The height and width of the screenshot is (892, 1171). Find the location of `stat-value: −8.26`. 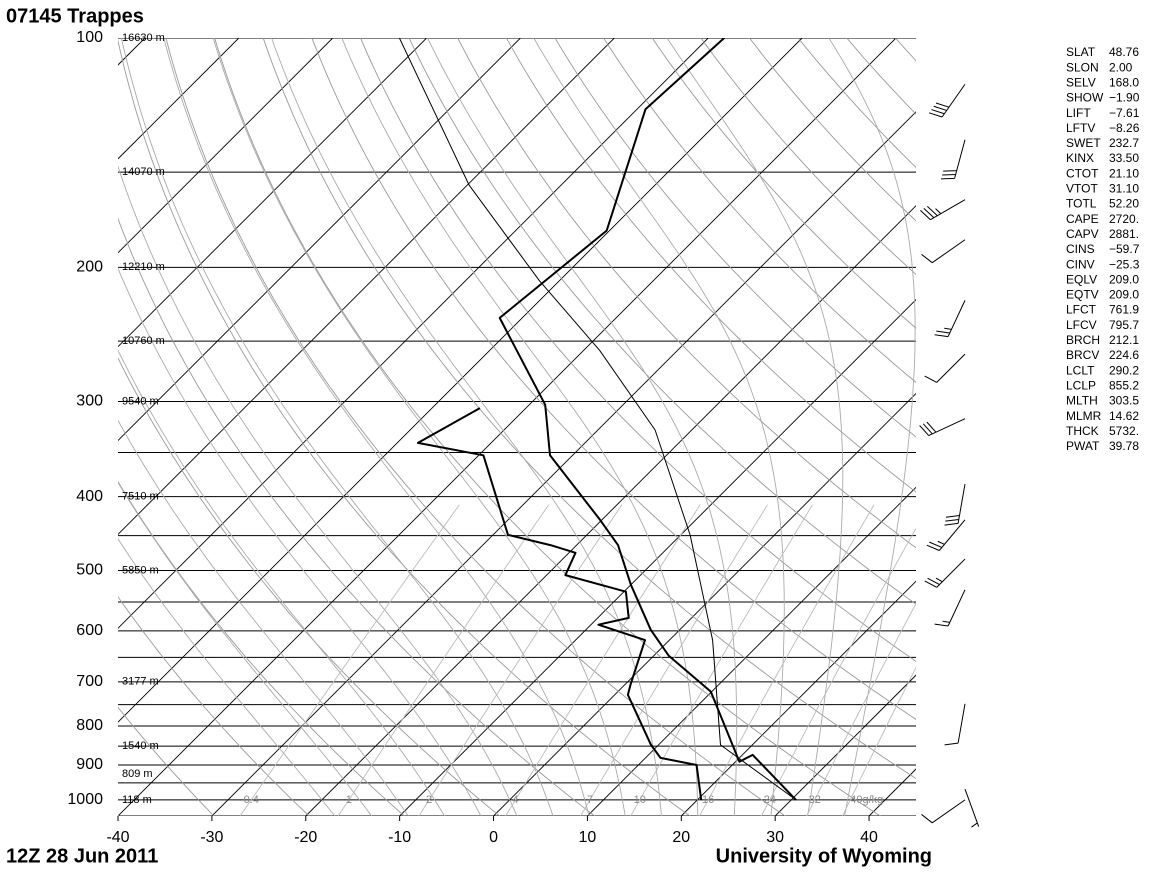

stat-value: −8.26 is located at coordinates (1124, 128).